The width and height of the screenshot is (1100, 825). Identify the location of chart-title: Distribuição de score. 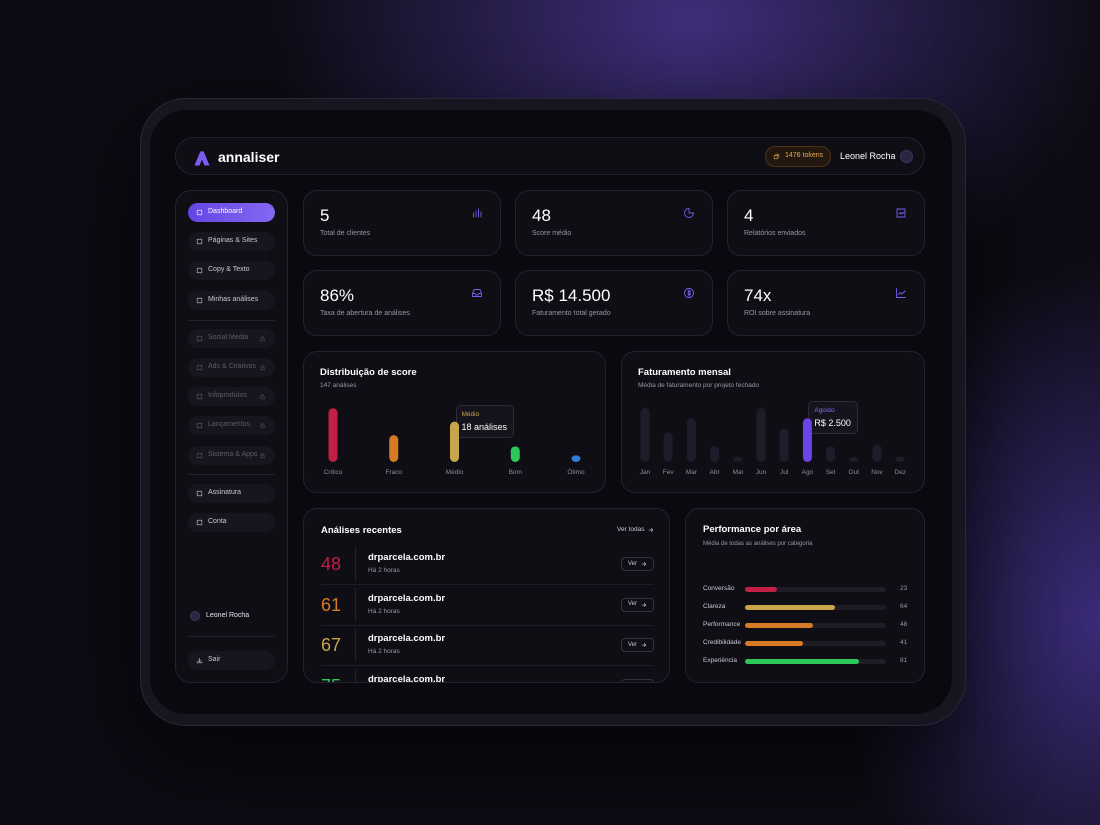
(368, 372).